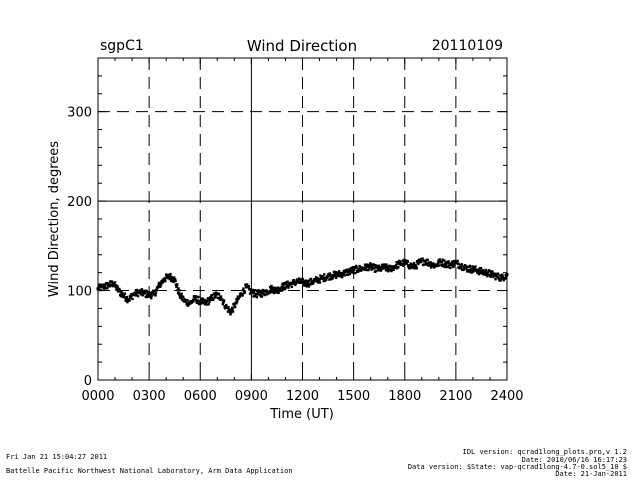 This screenshot has height=480, width=640. What do you see at coordinates (455, 396) in the screenshot?
I see `x-tick-label: 2100` at bounding box center [455, 396].